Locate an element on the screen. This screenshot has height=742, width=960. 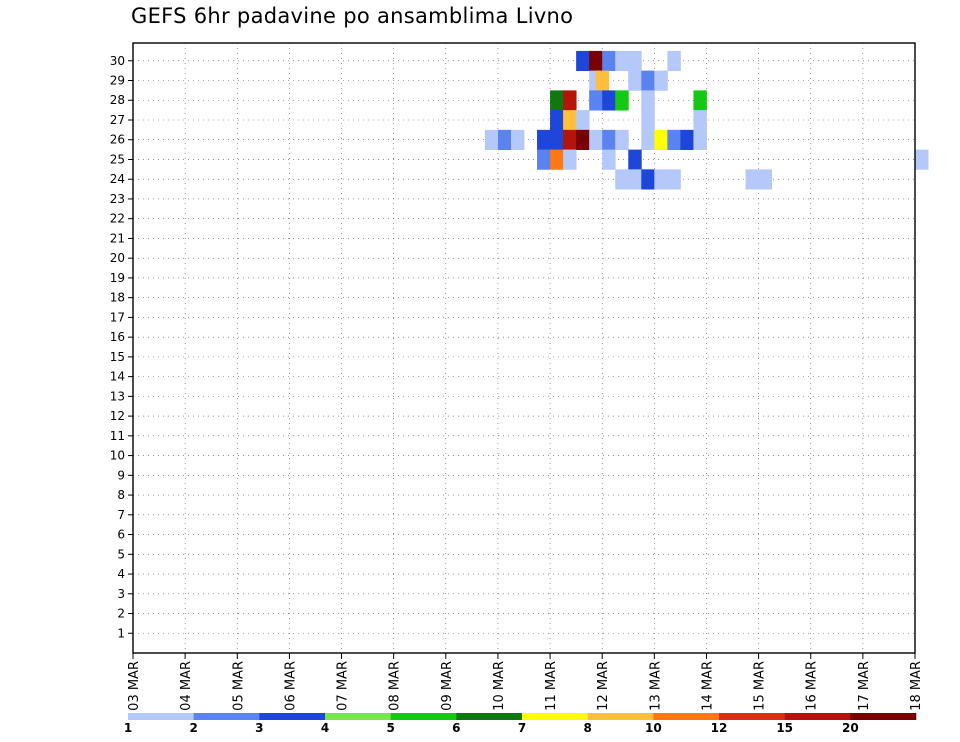
cells-layer is located at coordinates (706, 120).